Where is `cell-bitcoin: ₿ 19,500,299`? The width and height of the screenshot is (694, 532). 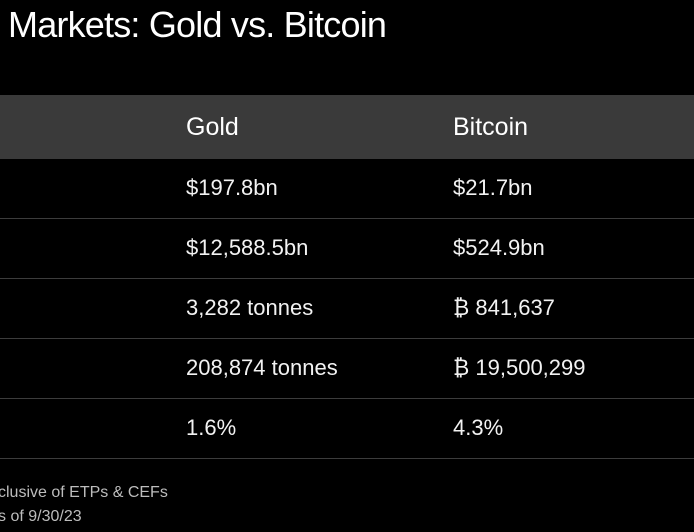
cell-bitcoin: ₿ 19,500,299 is located at coordinates (519, 367).